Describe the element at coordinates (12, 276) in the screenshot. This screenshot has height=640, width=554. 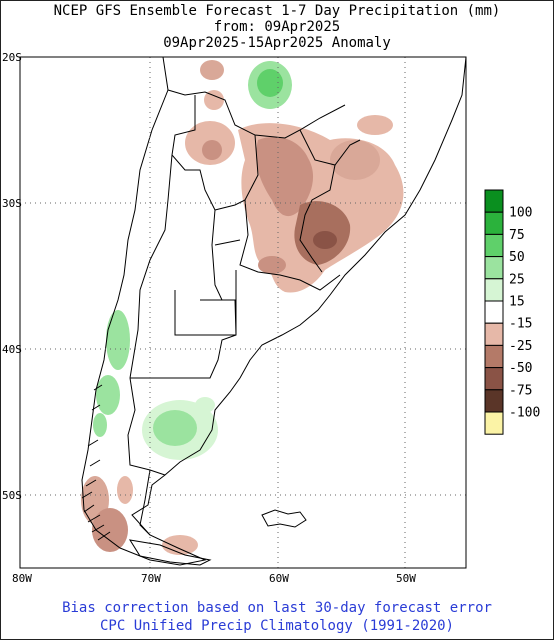
I see `latitude-labels: 20S 30S 40S 50S` at that location.